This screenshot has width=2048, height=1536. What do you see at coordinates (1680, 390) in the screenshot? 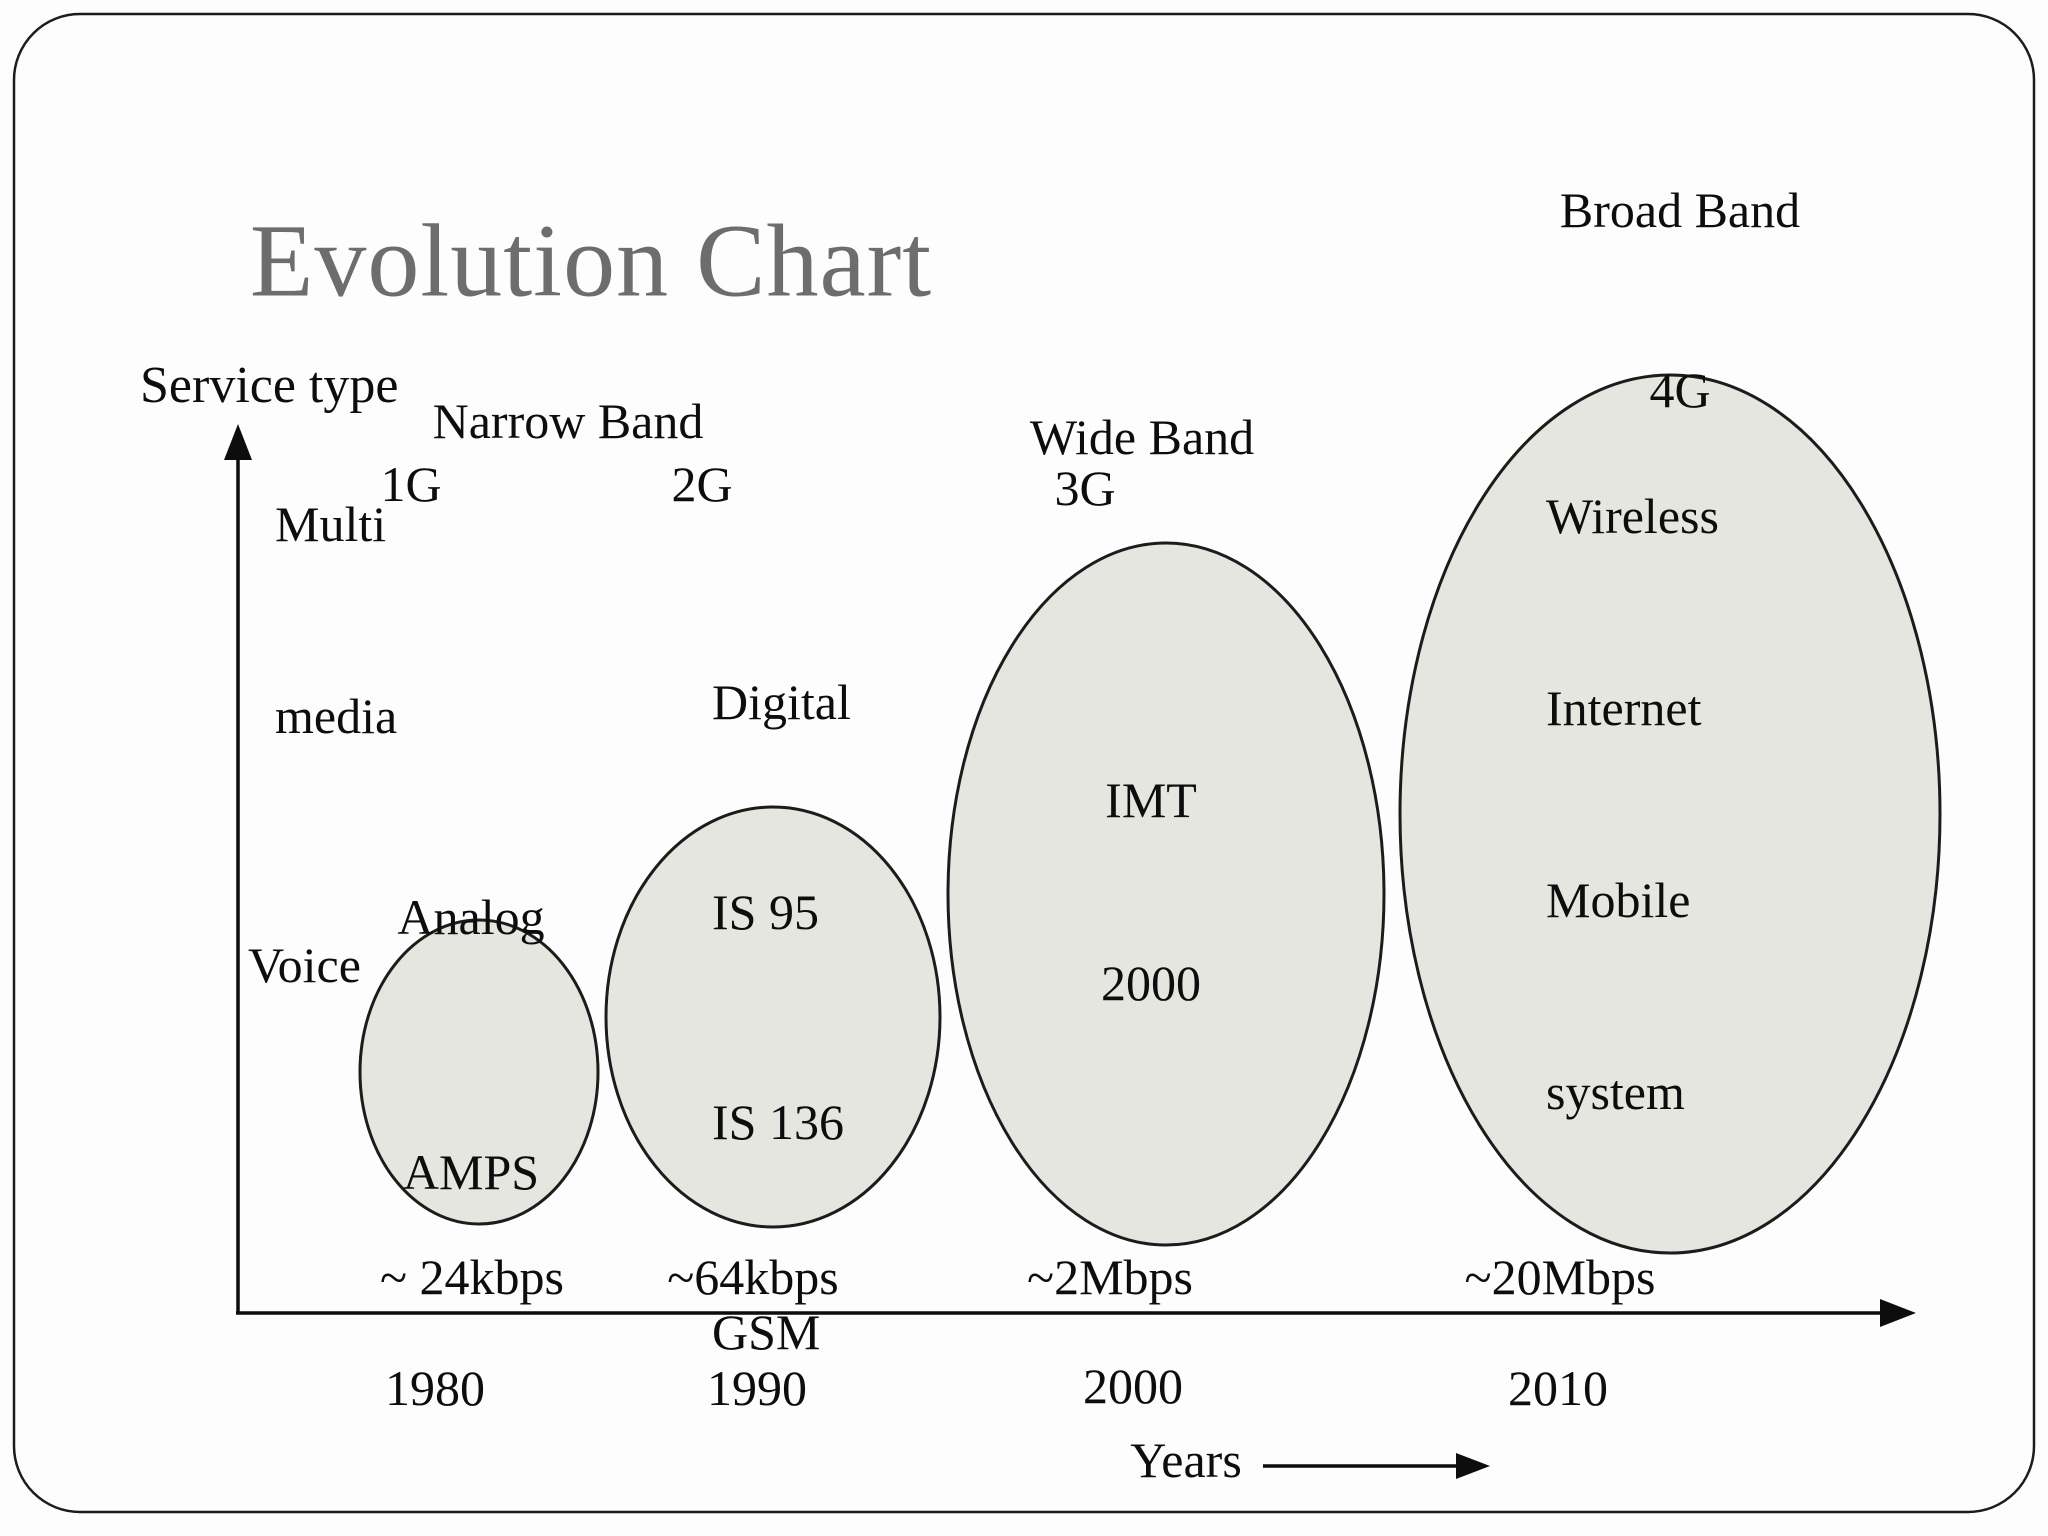
I see `gen-4g-label: 4G` at bounding box center [1680, 390].